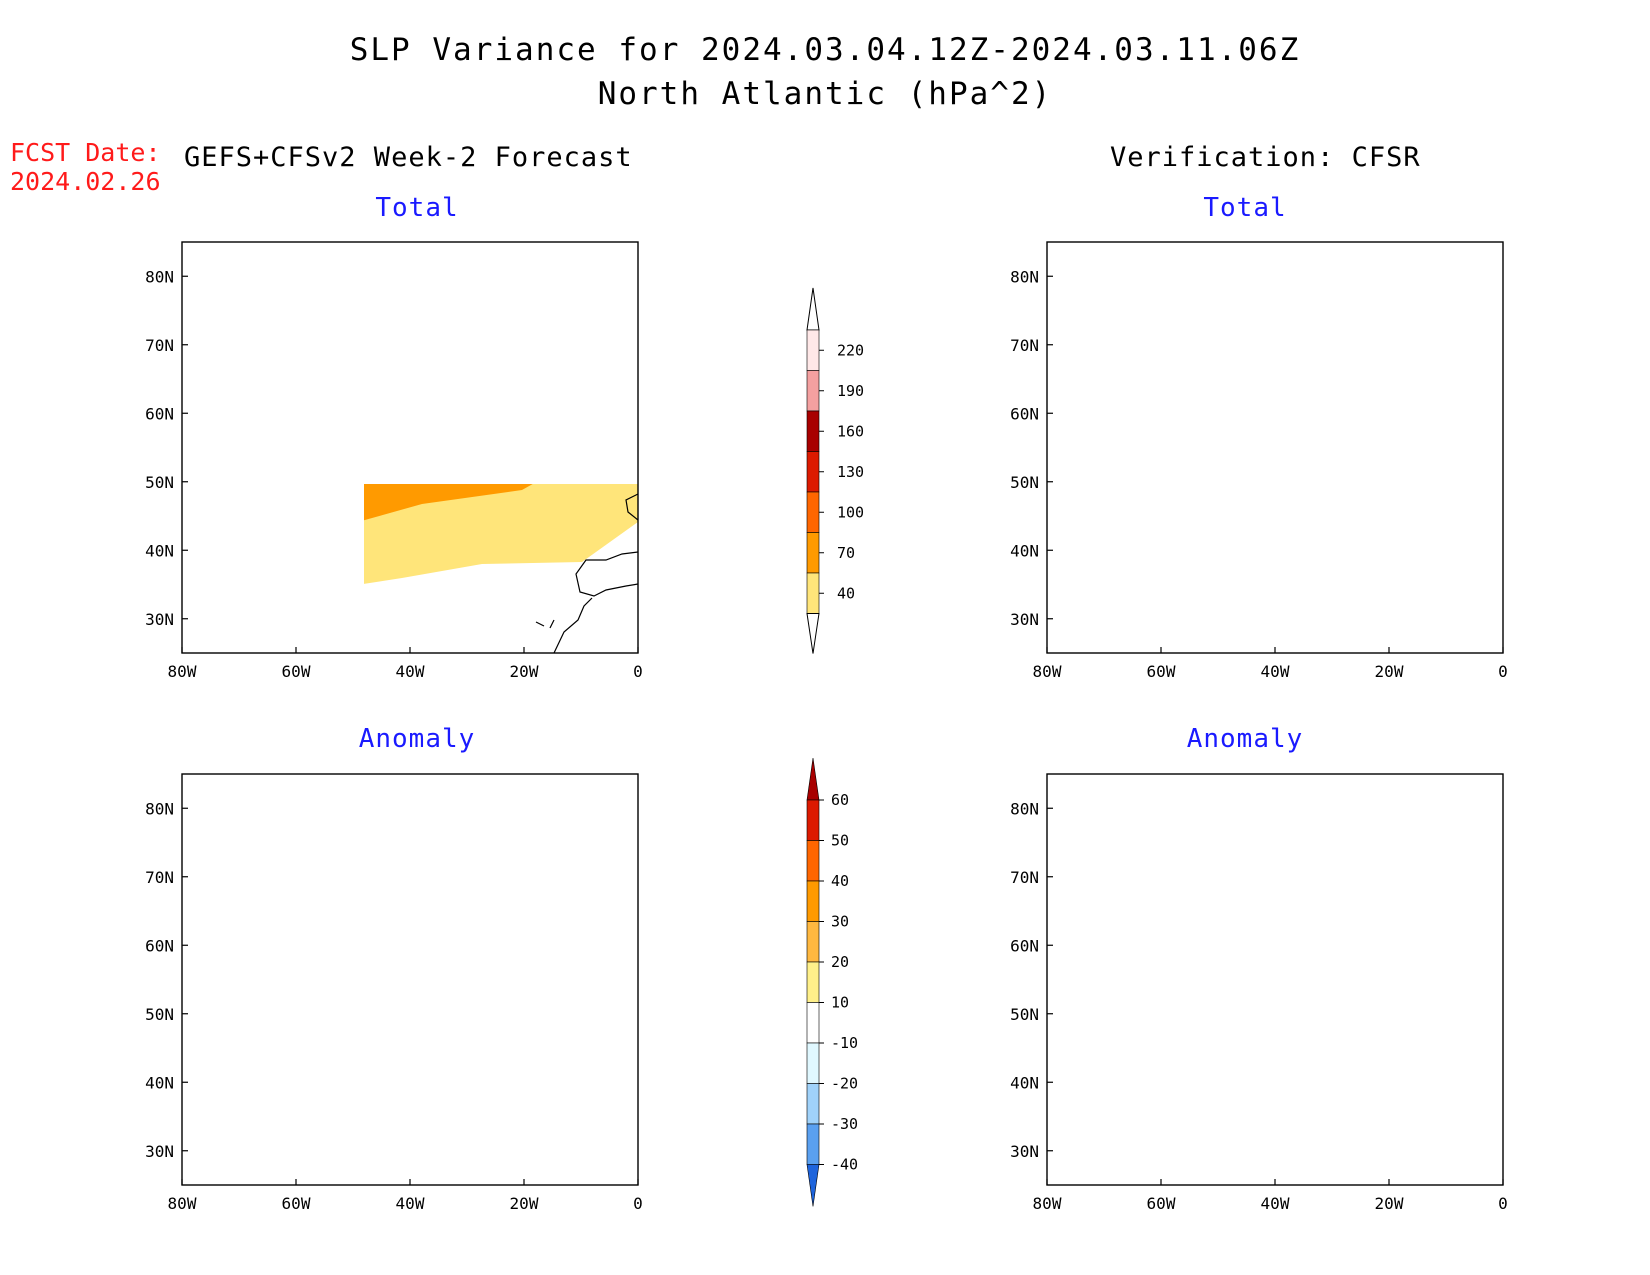 This screenshot has width=1650, height=1275. What do you see at coordinates (844, 1084) in the screenshot?
I see `colorbar-anomaly-label: -20` at bounding box center [844, 1084].